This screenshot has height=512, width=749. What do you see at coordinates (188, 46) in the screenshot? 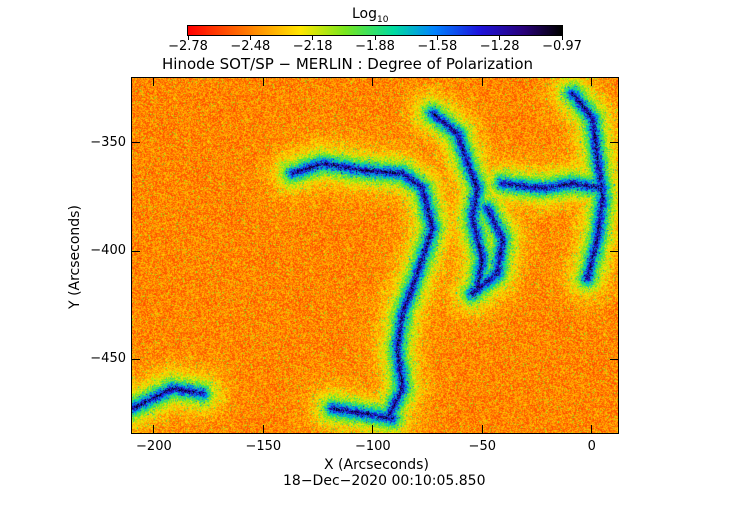
I see `colorbar-tick-label: −2.78` at bounding box center [188, 46].